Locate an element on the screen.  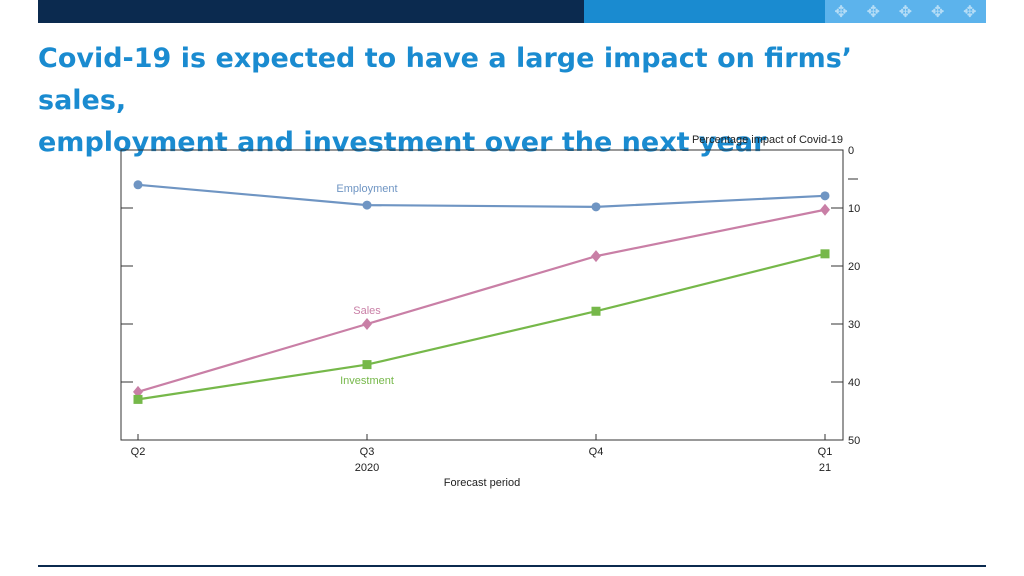
x-tick-label: Q4 is located at coordinates (596, 452).